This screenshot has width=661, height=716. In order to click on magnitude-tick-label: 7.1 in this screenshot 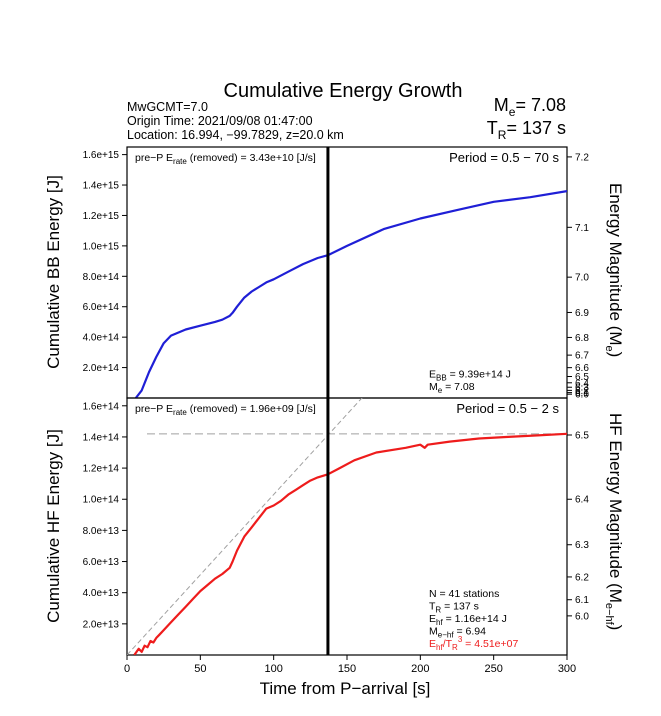, I will do `click(582, 228)`.